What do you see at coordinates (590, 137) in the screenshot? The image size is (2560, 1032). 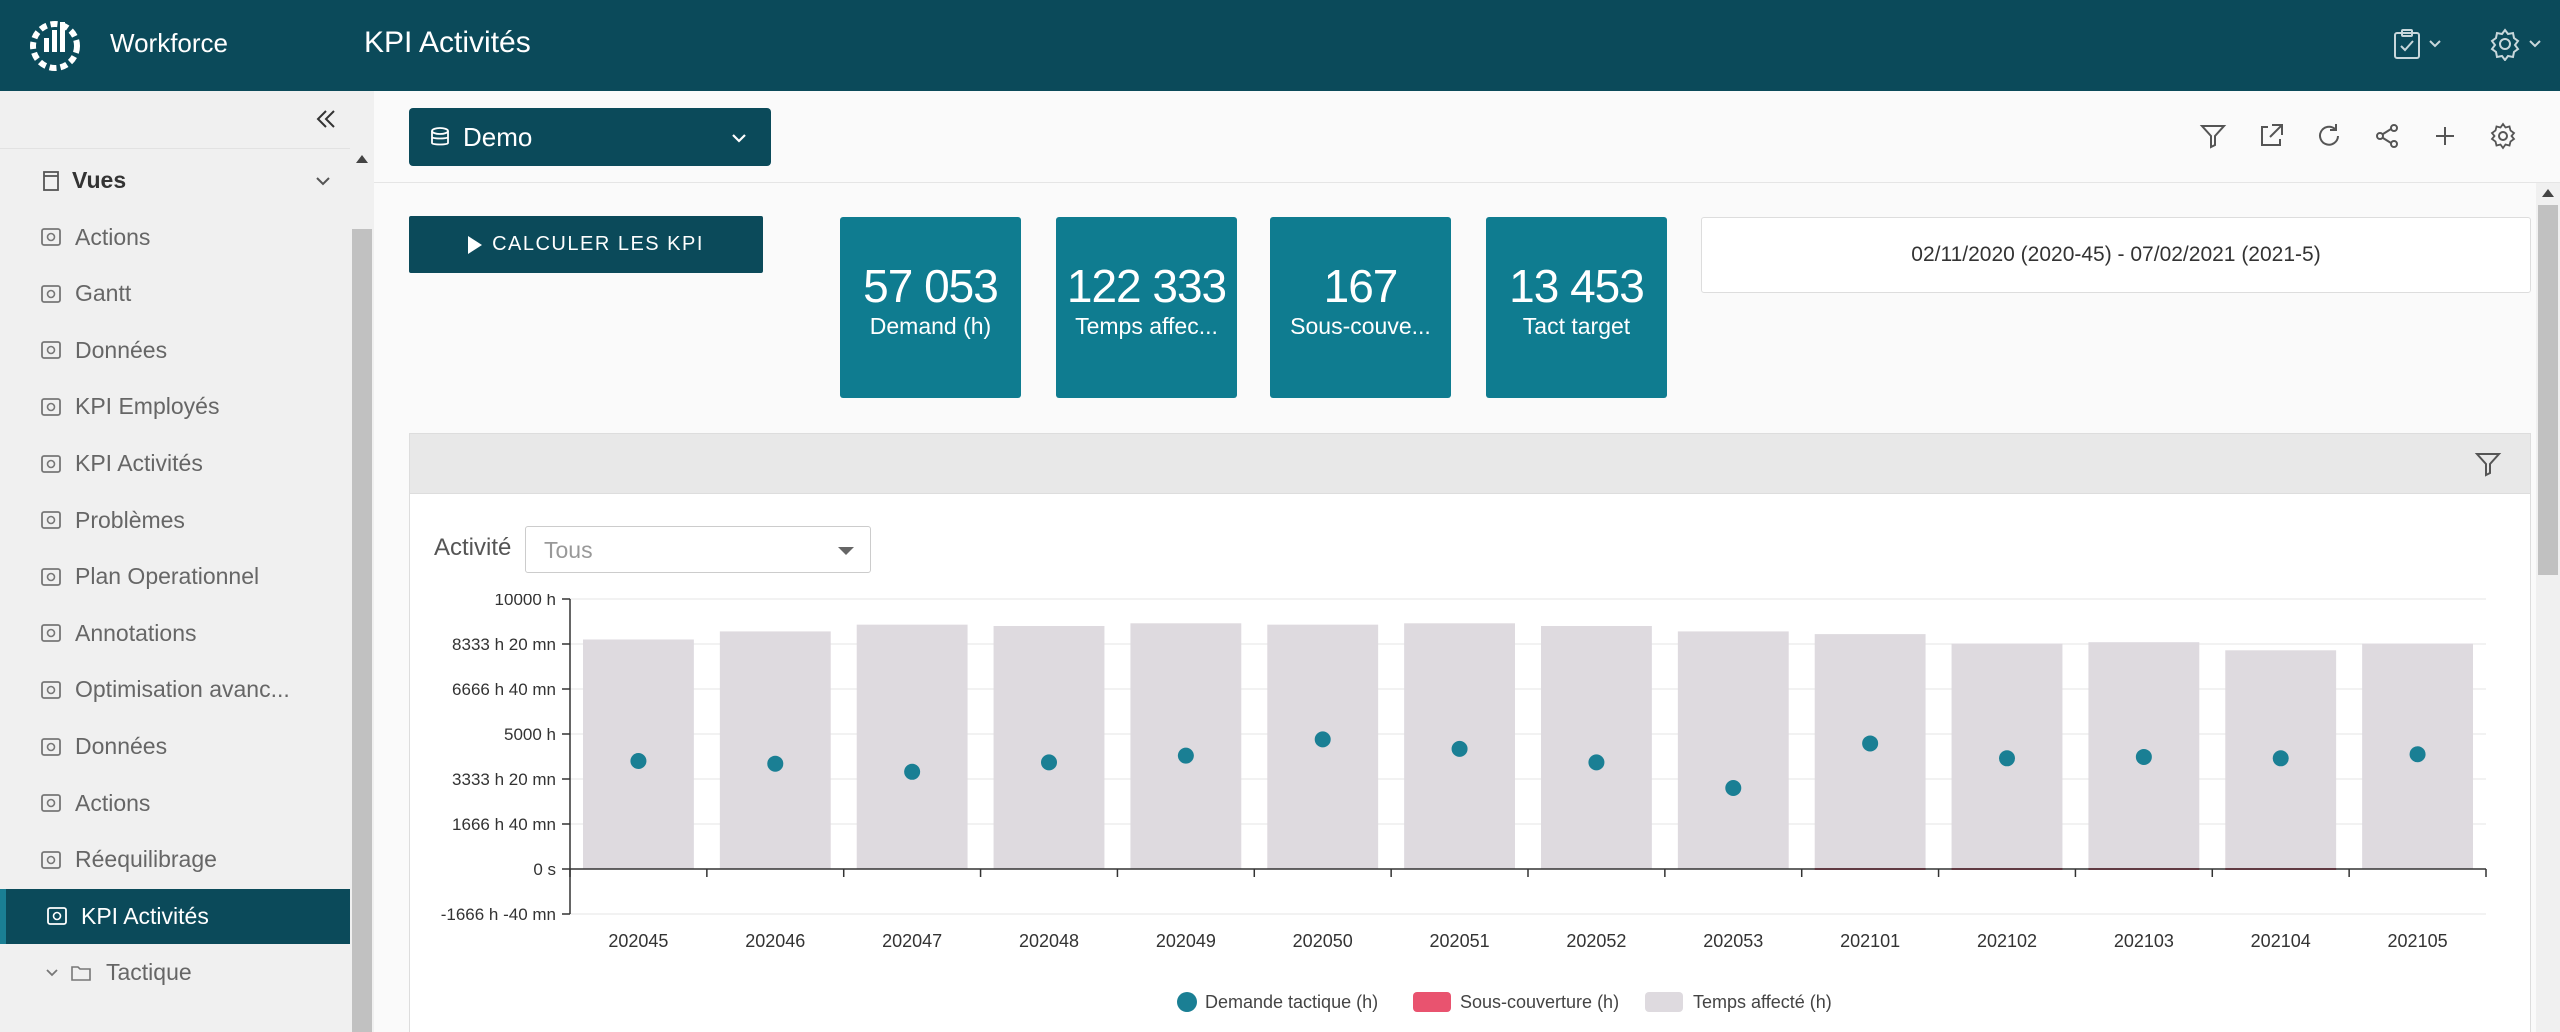 I see `database-selector: Demo` at bounding box center [590, 137].